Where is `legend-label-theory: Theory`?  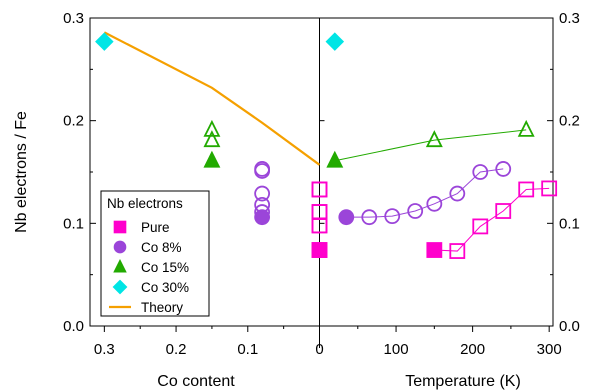
legend-label-theory: Theory is located at coordinates (162, 307).